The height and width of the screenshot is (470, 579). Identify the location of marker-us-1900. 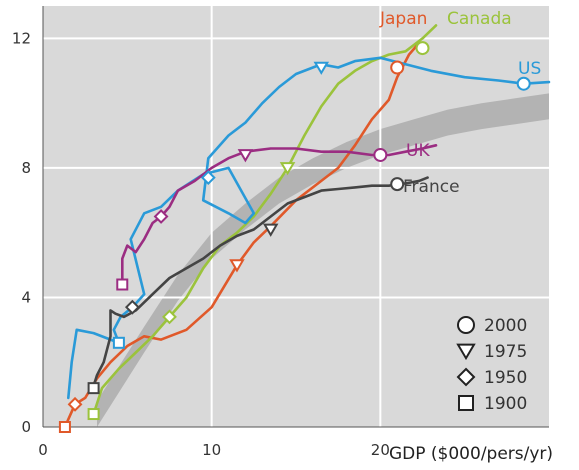
(118, 342).